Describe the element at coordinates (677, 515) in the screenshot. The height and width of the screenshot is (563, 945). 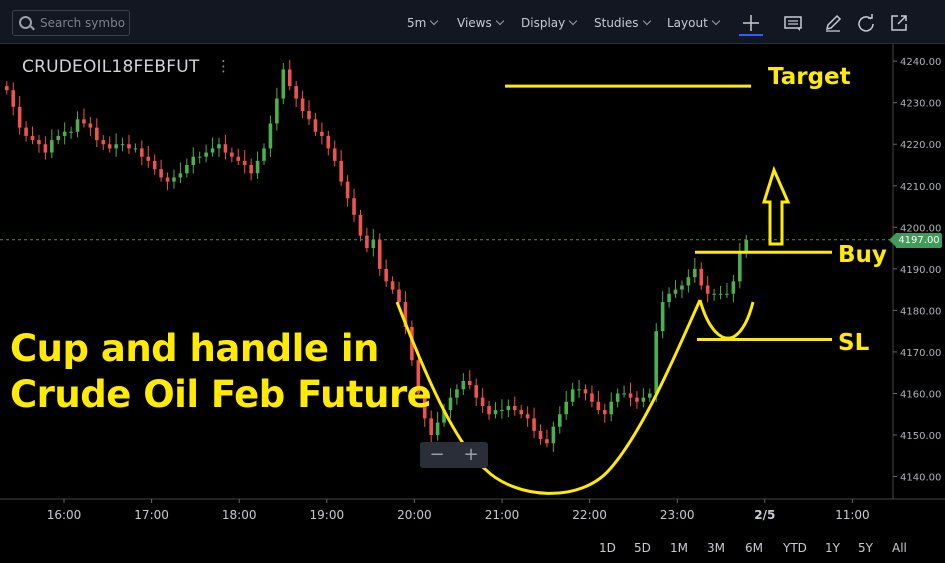
I see `time-tick-label: 23:00` at that location.